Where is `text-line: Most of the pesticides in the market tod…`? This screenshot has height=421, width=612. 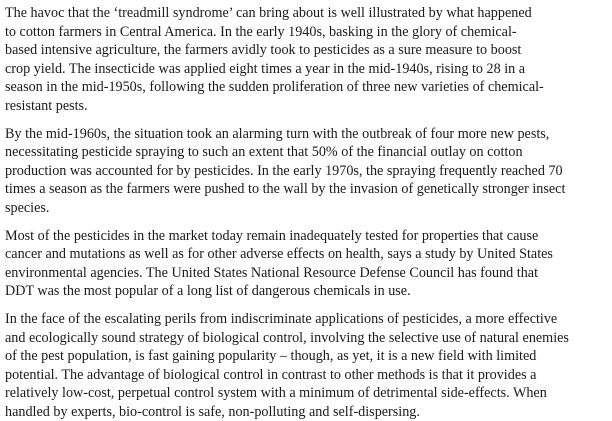
text-line: Most of the pesticides in the market tod… is located at coordinates (272, 235).